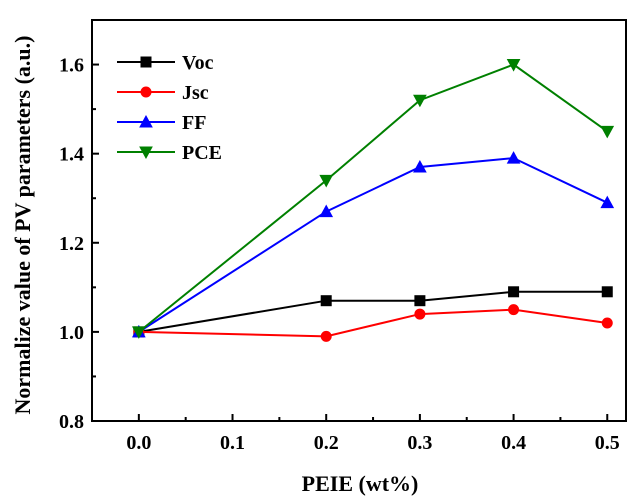 This screenshot has height=499, width=632. Describe the element at coordinates (202, 153) in the screenshot. I see `legend-label: PCE` at that location.